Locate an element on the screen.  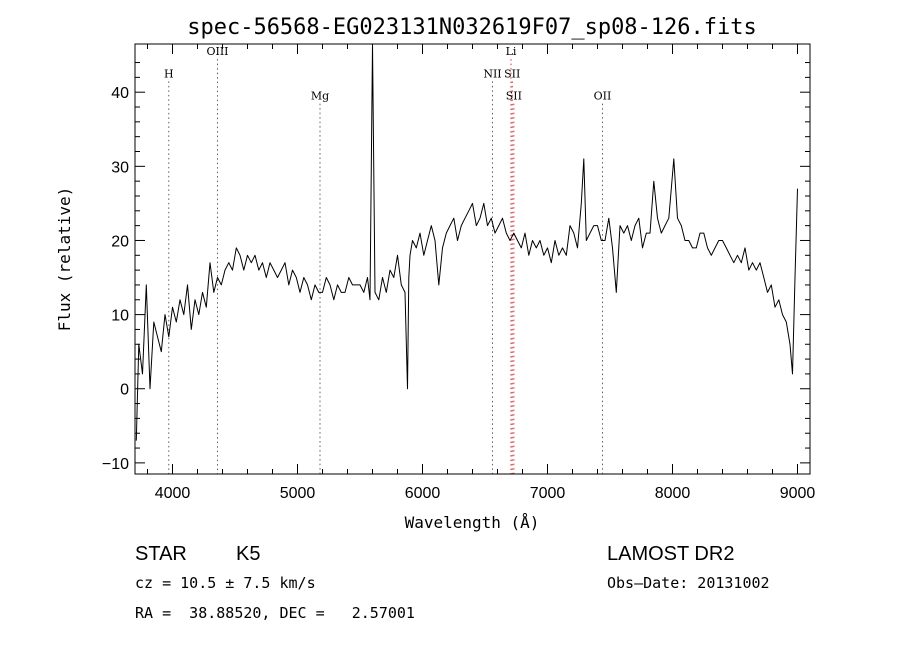
line-label-7: OII is located at coordinates (603, 96).